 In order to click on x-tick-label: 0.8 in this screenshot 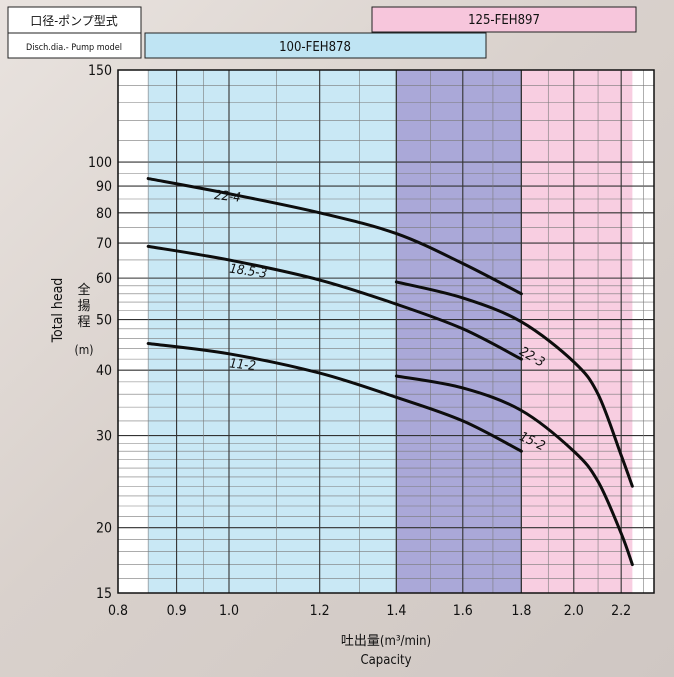, I will do `click(118, 611)`.